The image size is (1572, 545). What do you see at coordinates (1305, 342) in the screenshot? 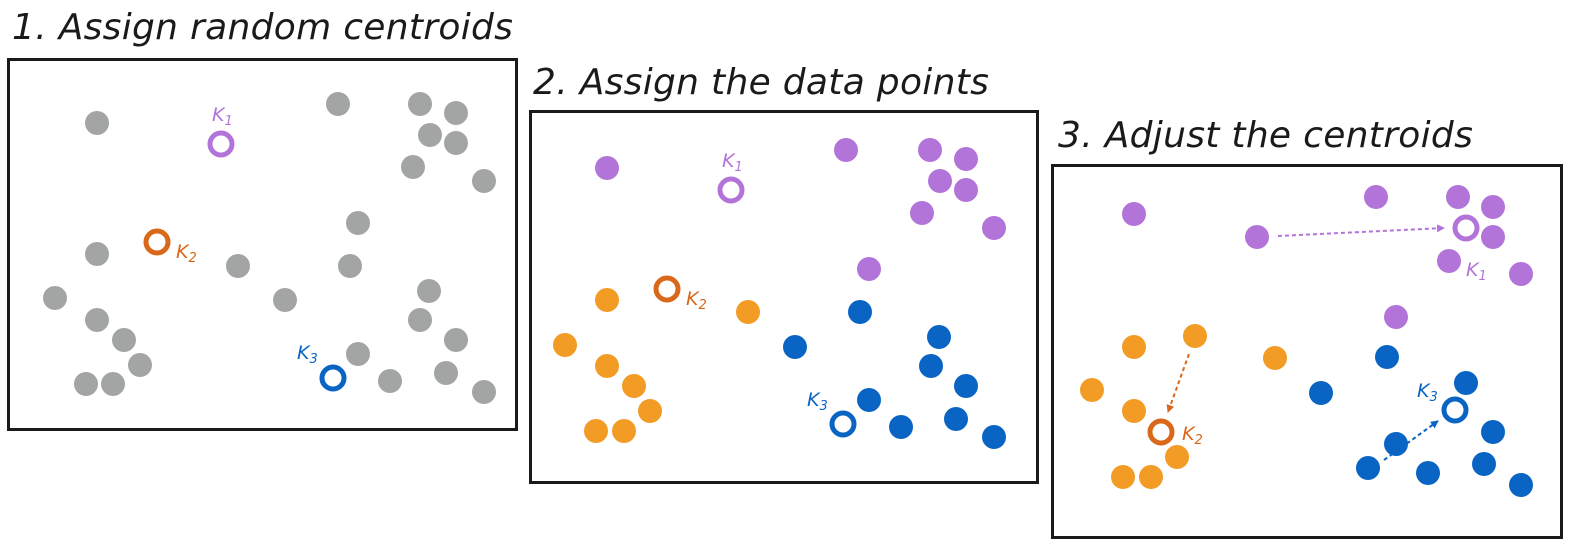
I see `arrows-layer` at bounding box center [1305, 342].